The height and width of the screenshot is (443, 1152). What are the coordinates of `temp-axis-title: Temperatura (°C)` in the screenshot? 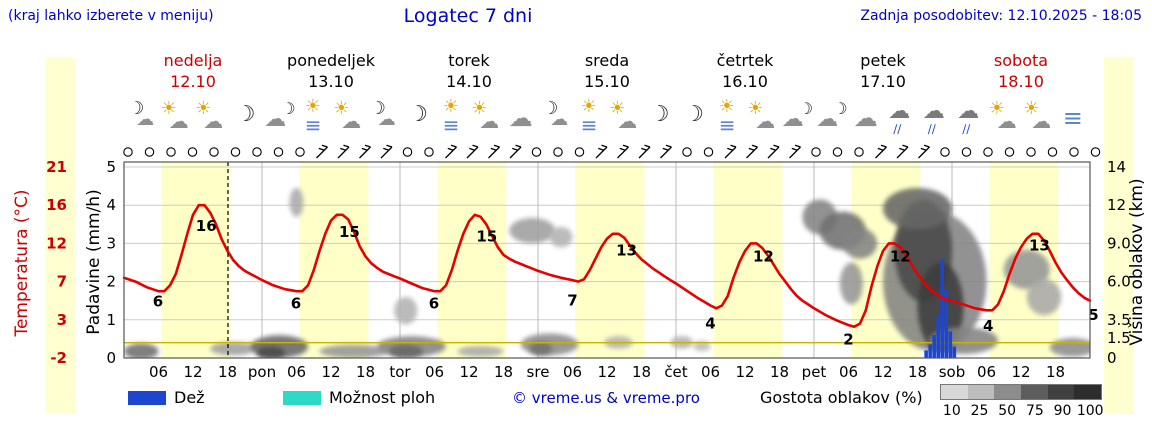 It's located at (22, 263).